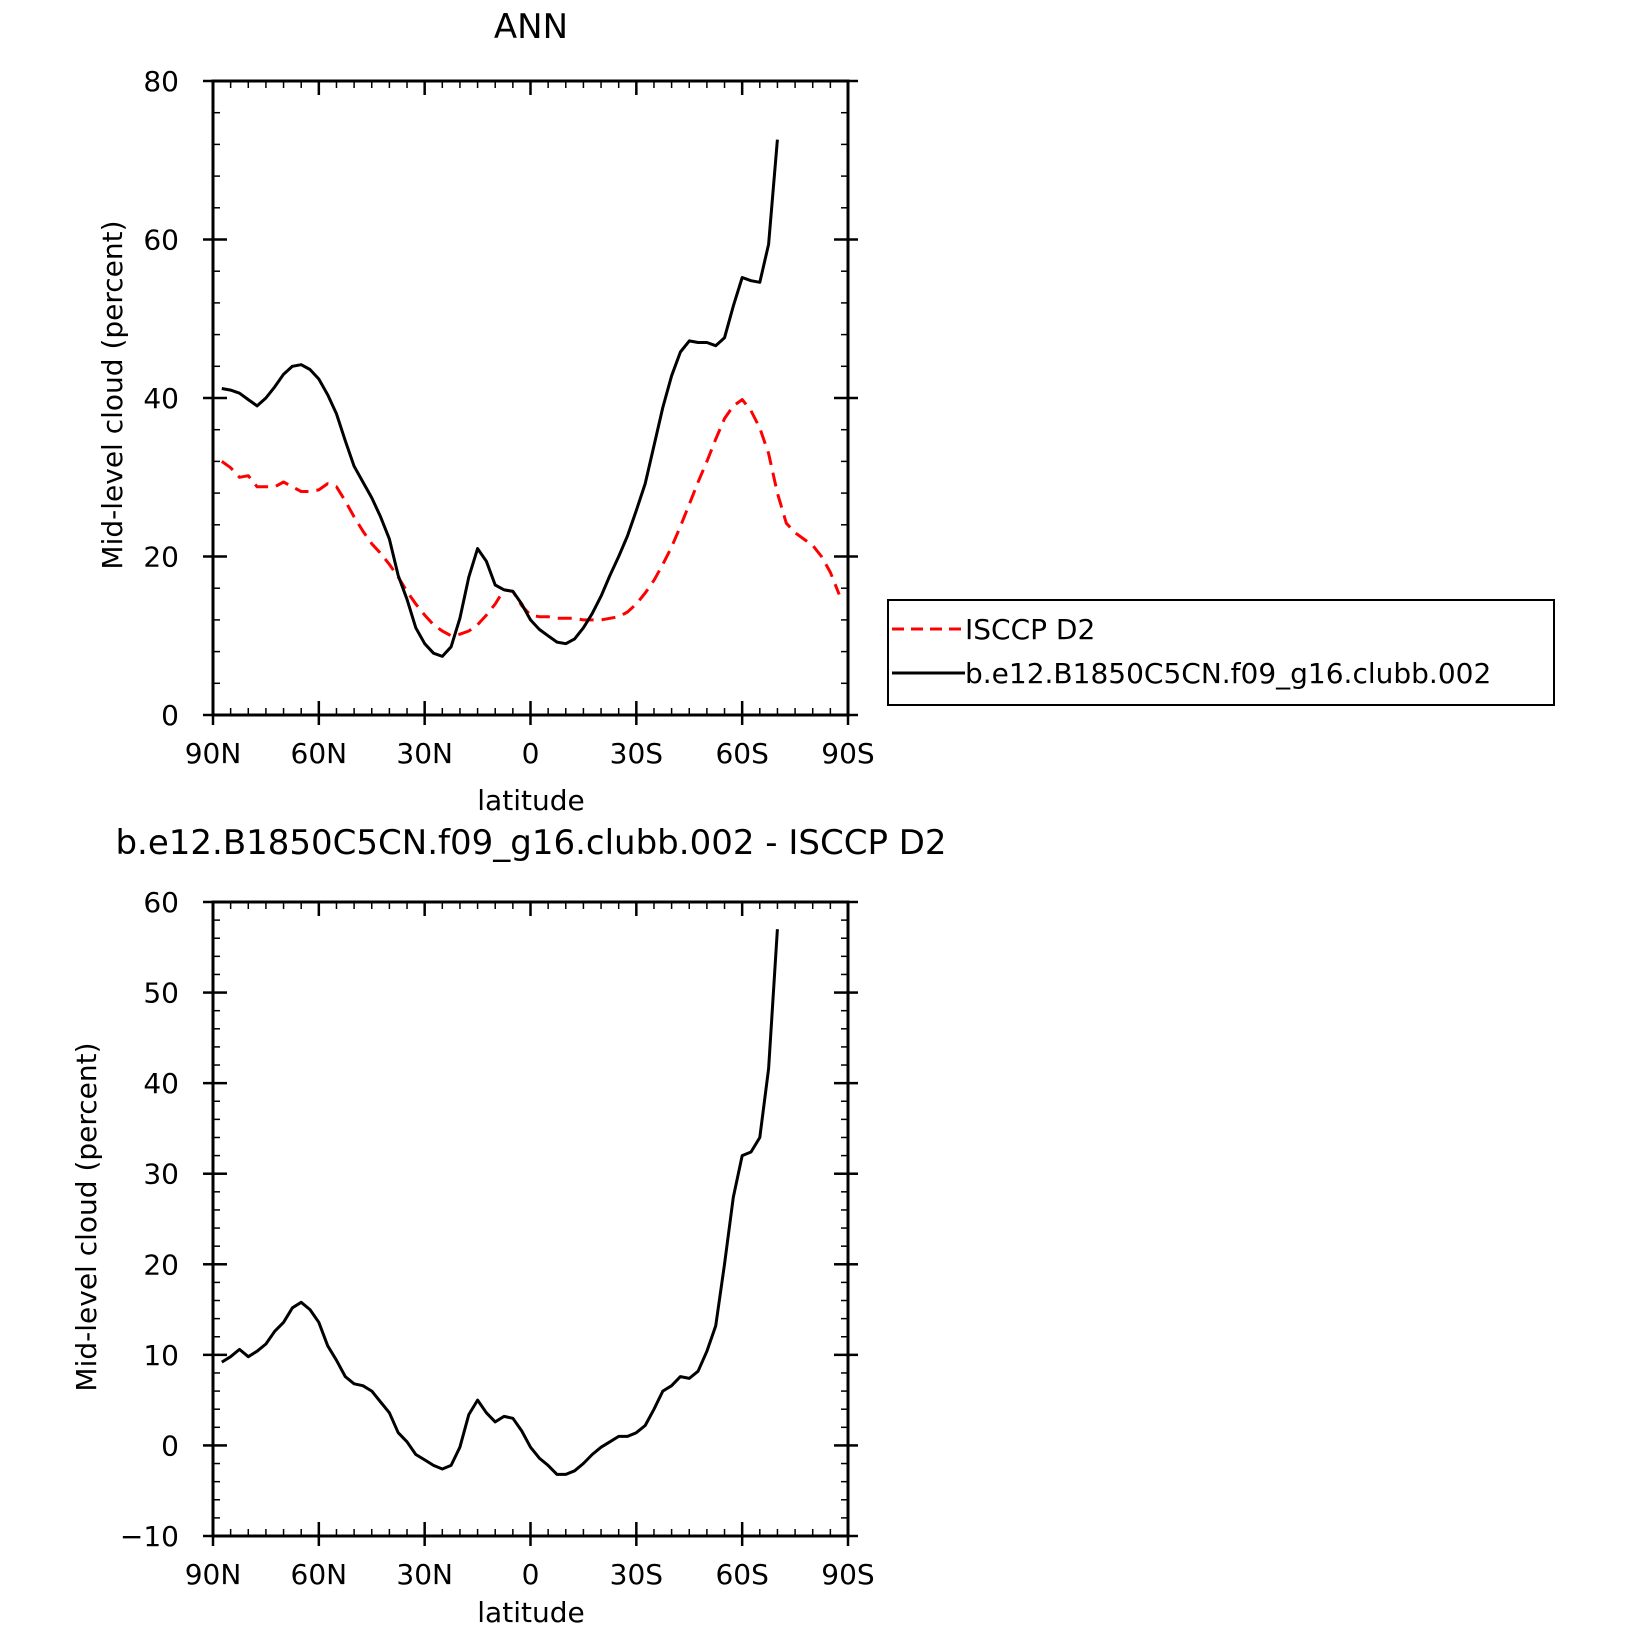 This screenshot has width=1633, height=1630. I want to click on top-y-axis-label: Mid-level cloud (percent), so click(112, 394).